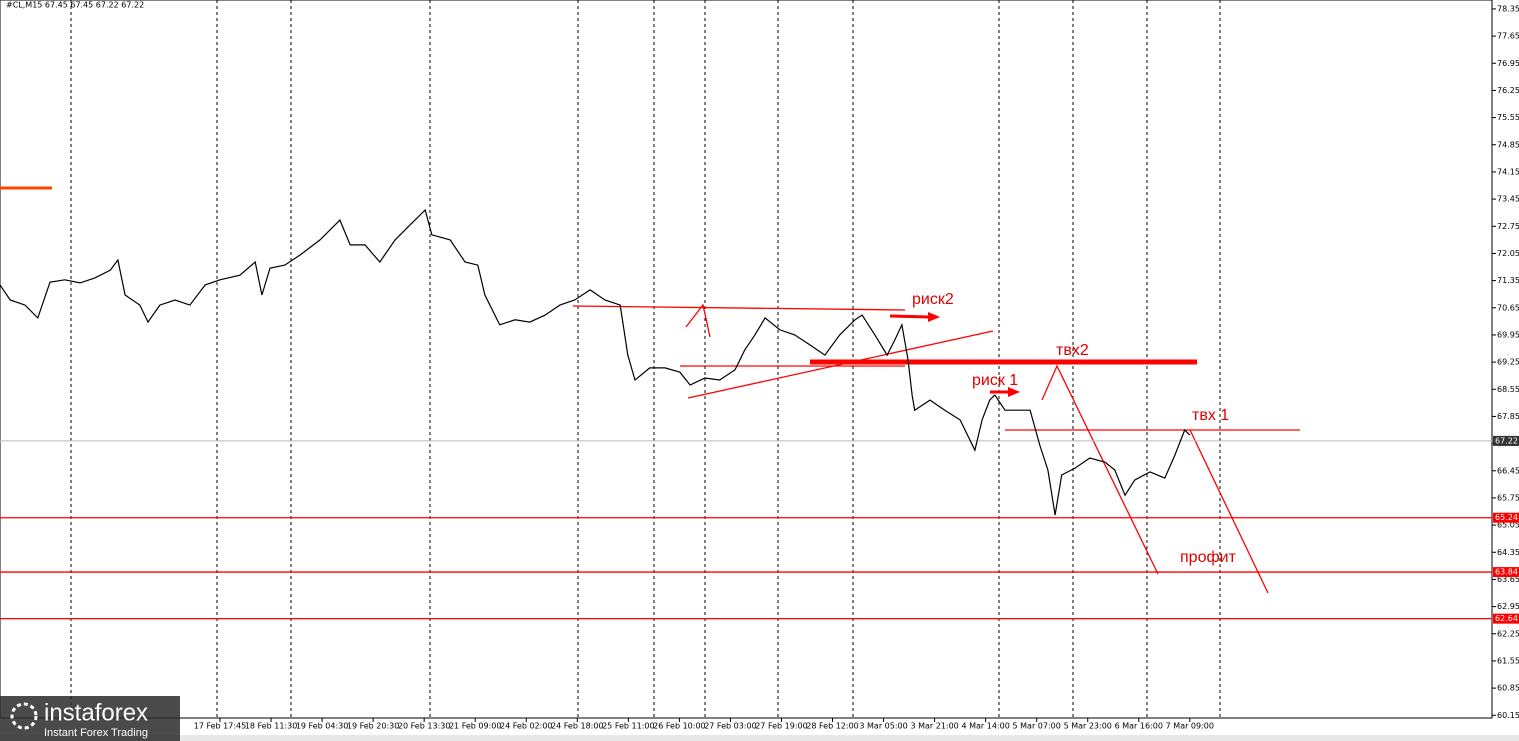 Image resolution: width=1519 pixels, height=741 pixels. What do you see at coordinates (1508, 280) in the screenshot?
I see `y-tick-label: 71.35` at bounding box center [1508, 280].